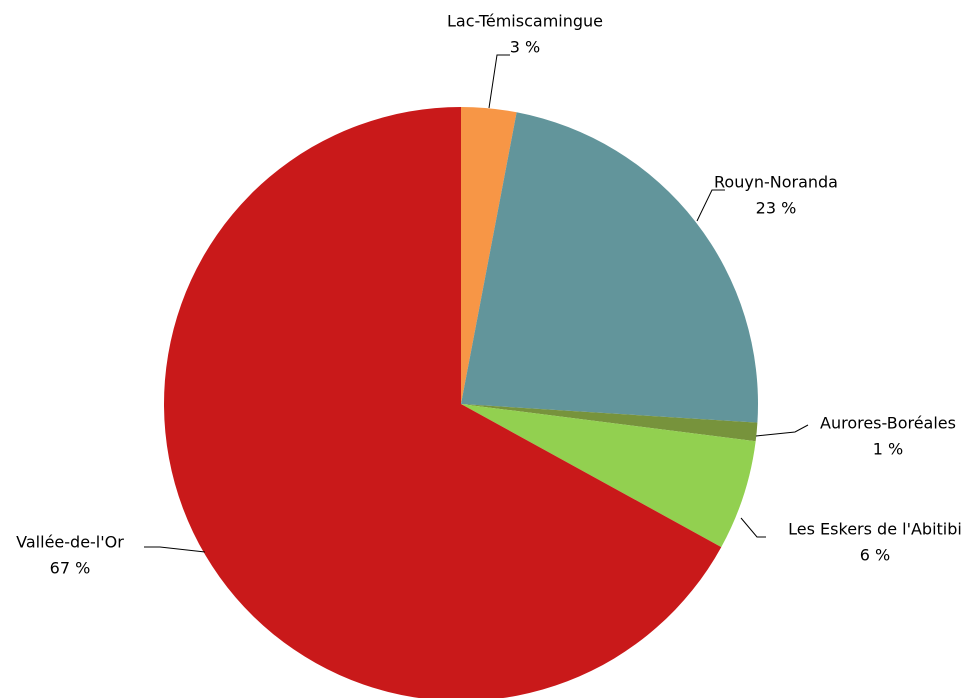 Image resolution: width=980 pixels, height=698 pixels. What do you see at coordinates (70, 542) in the screenshot?
I see `slice-label: Vallée-de-l'Or` at bounding box center [70, 542].